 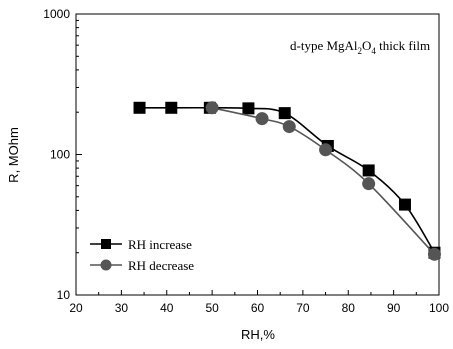 I want to click on legend-circle-marker, so click(x=106, y=265).